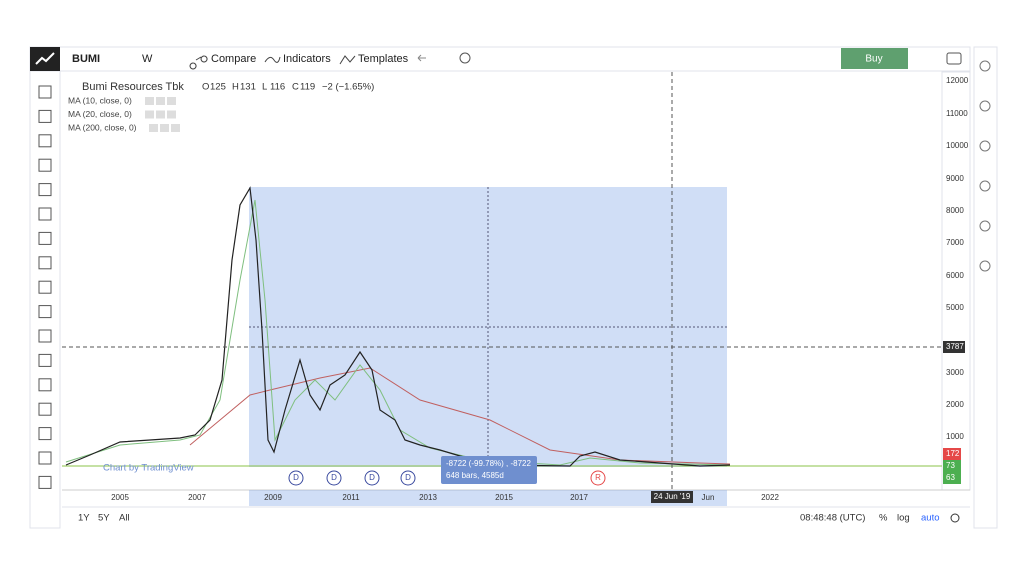  I want to click on clock: 08:48:48 (UTC), so click(832, 518).